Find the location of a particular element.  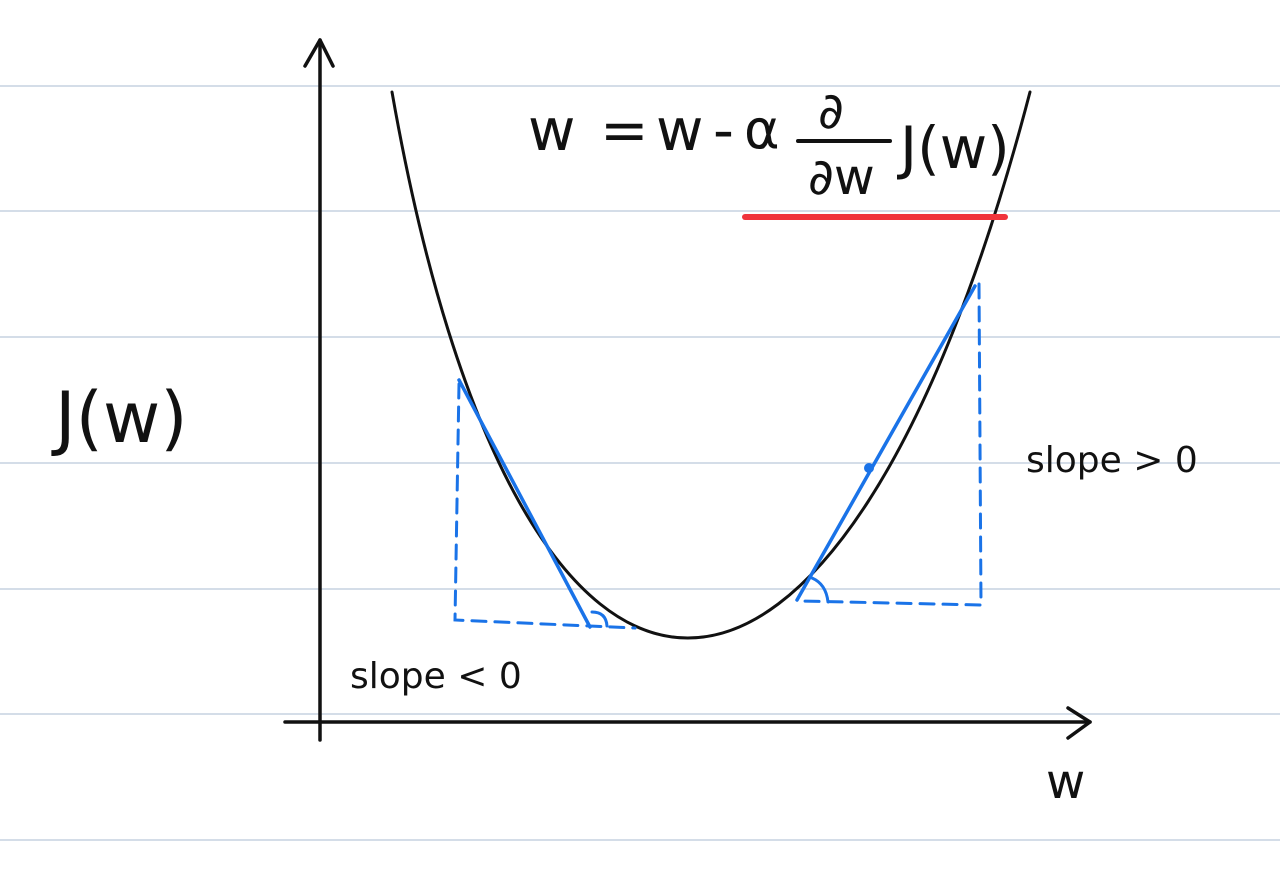

formula-equals: = is located at coordinates (624, 130).